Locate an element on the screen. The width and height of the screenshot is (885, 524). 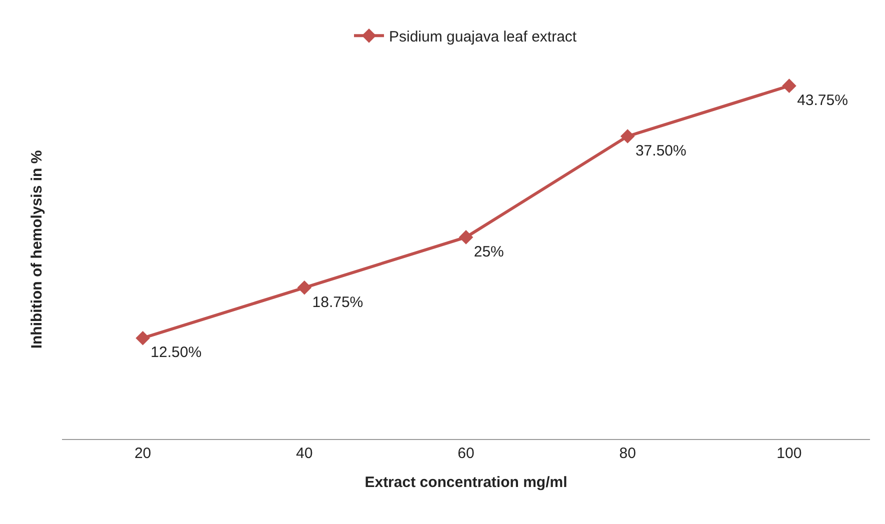
y-axis-title: Inhibition of hemolysis in % is located at coordinates (37, 249).